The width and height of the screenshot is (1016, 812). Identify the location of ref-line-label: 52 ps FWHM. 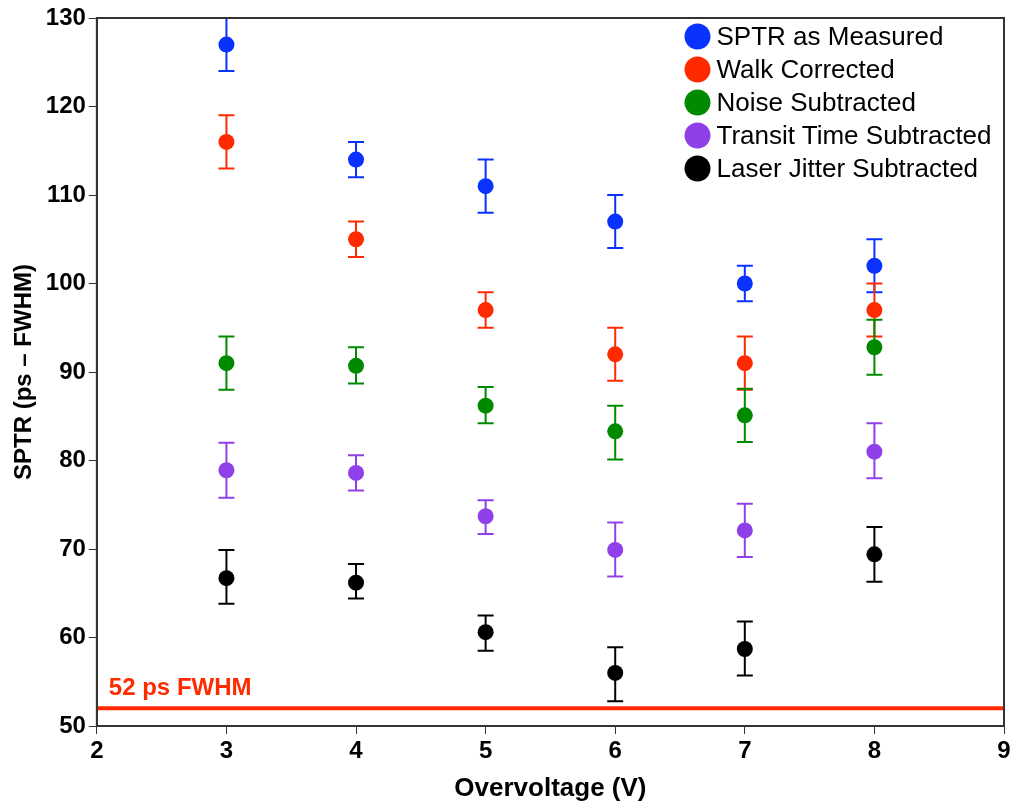
(180, 686).